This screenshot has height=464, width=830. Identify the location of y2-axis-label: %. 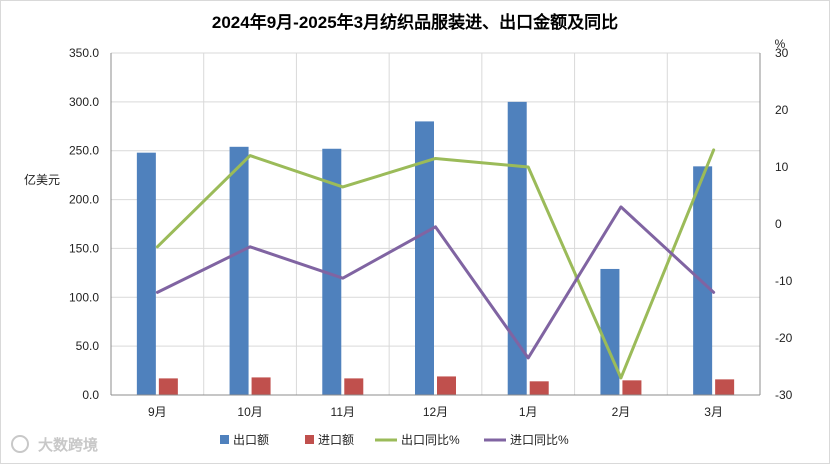
(780, 44).